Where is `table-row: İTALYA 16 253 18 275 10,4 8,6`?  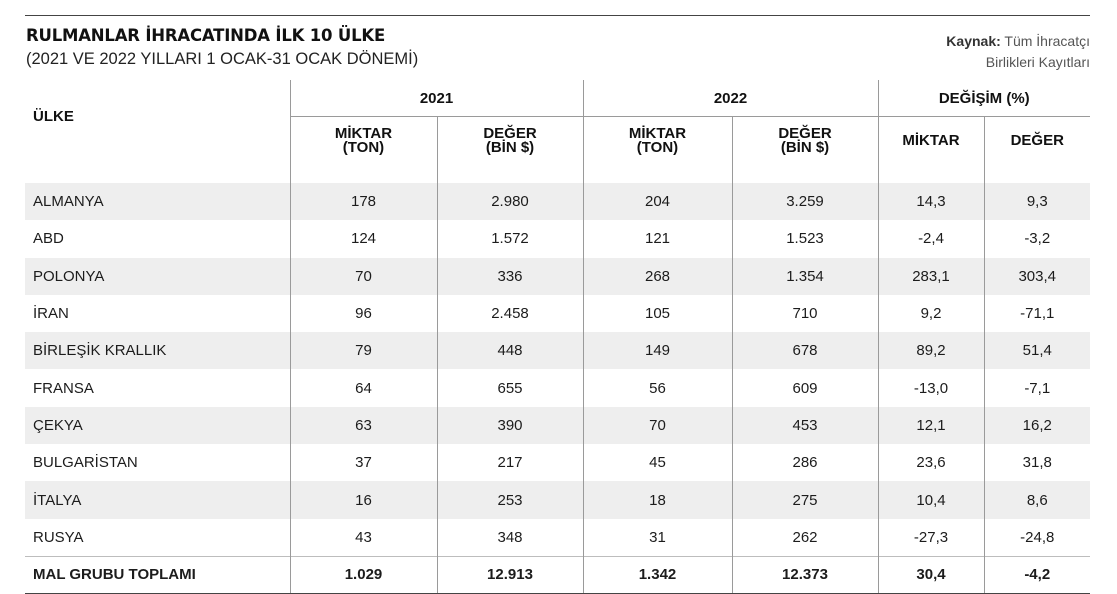
table-row: İTALYA 16 253 18 275 10,4 8,6 is located at coordinates (557, 500).